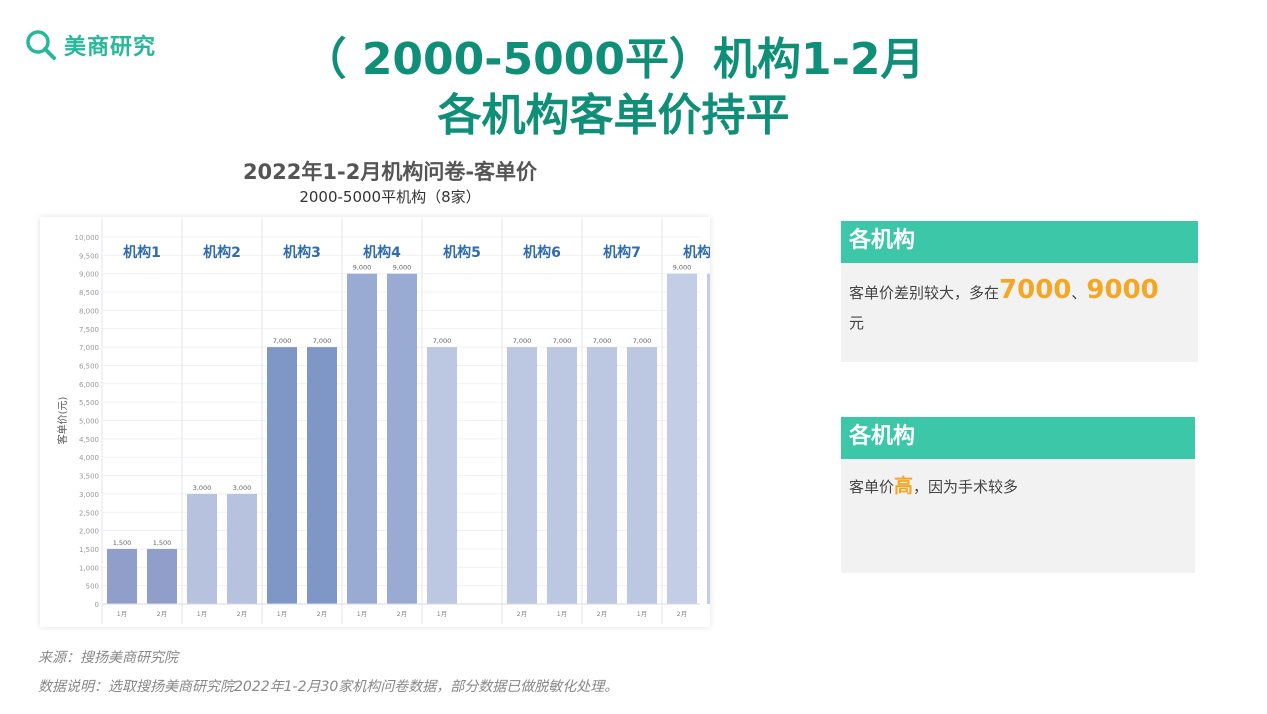 The width and height of the screenshot is (1267, 714). What do you see at coordinates (302, 252) in the screenshot?
I see `group-label: 机构3` at bounding box center [302, 252].